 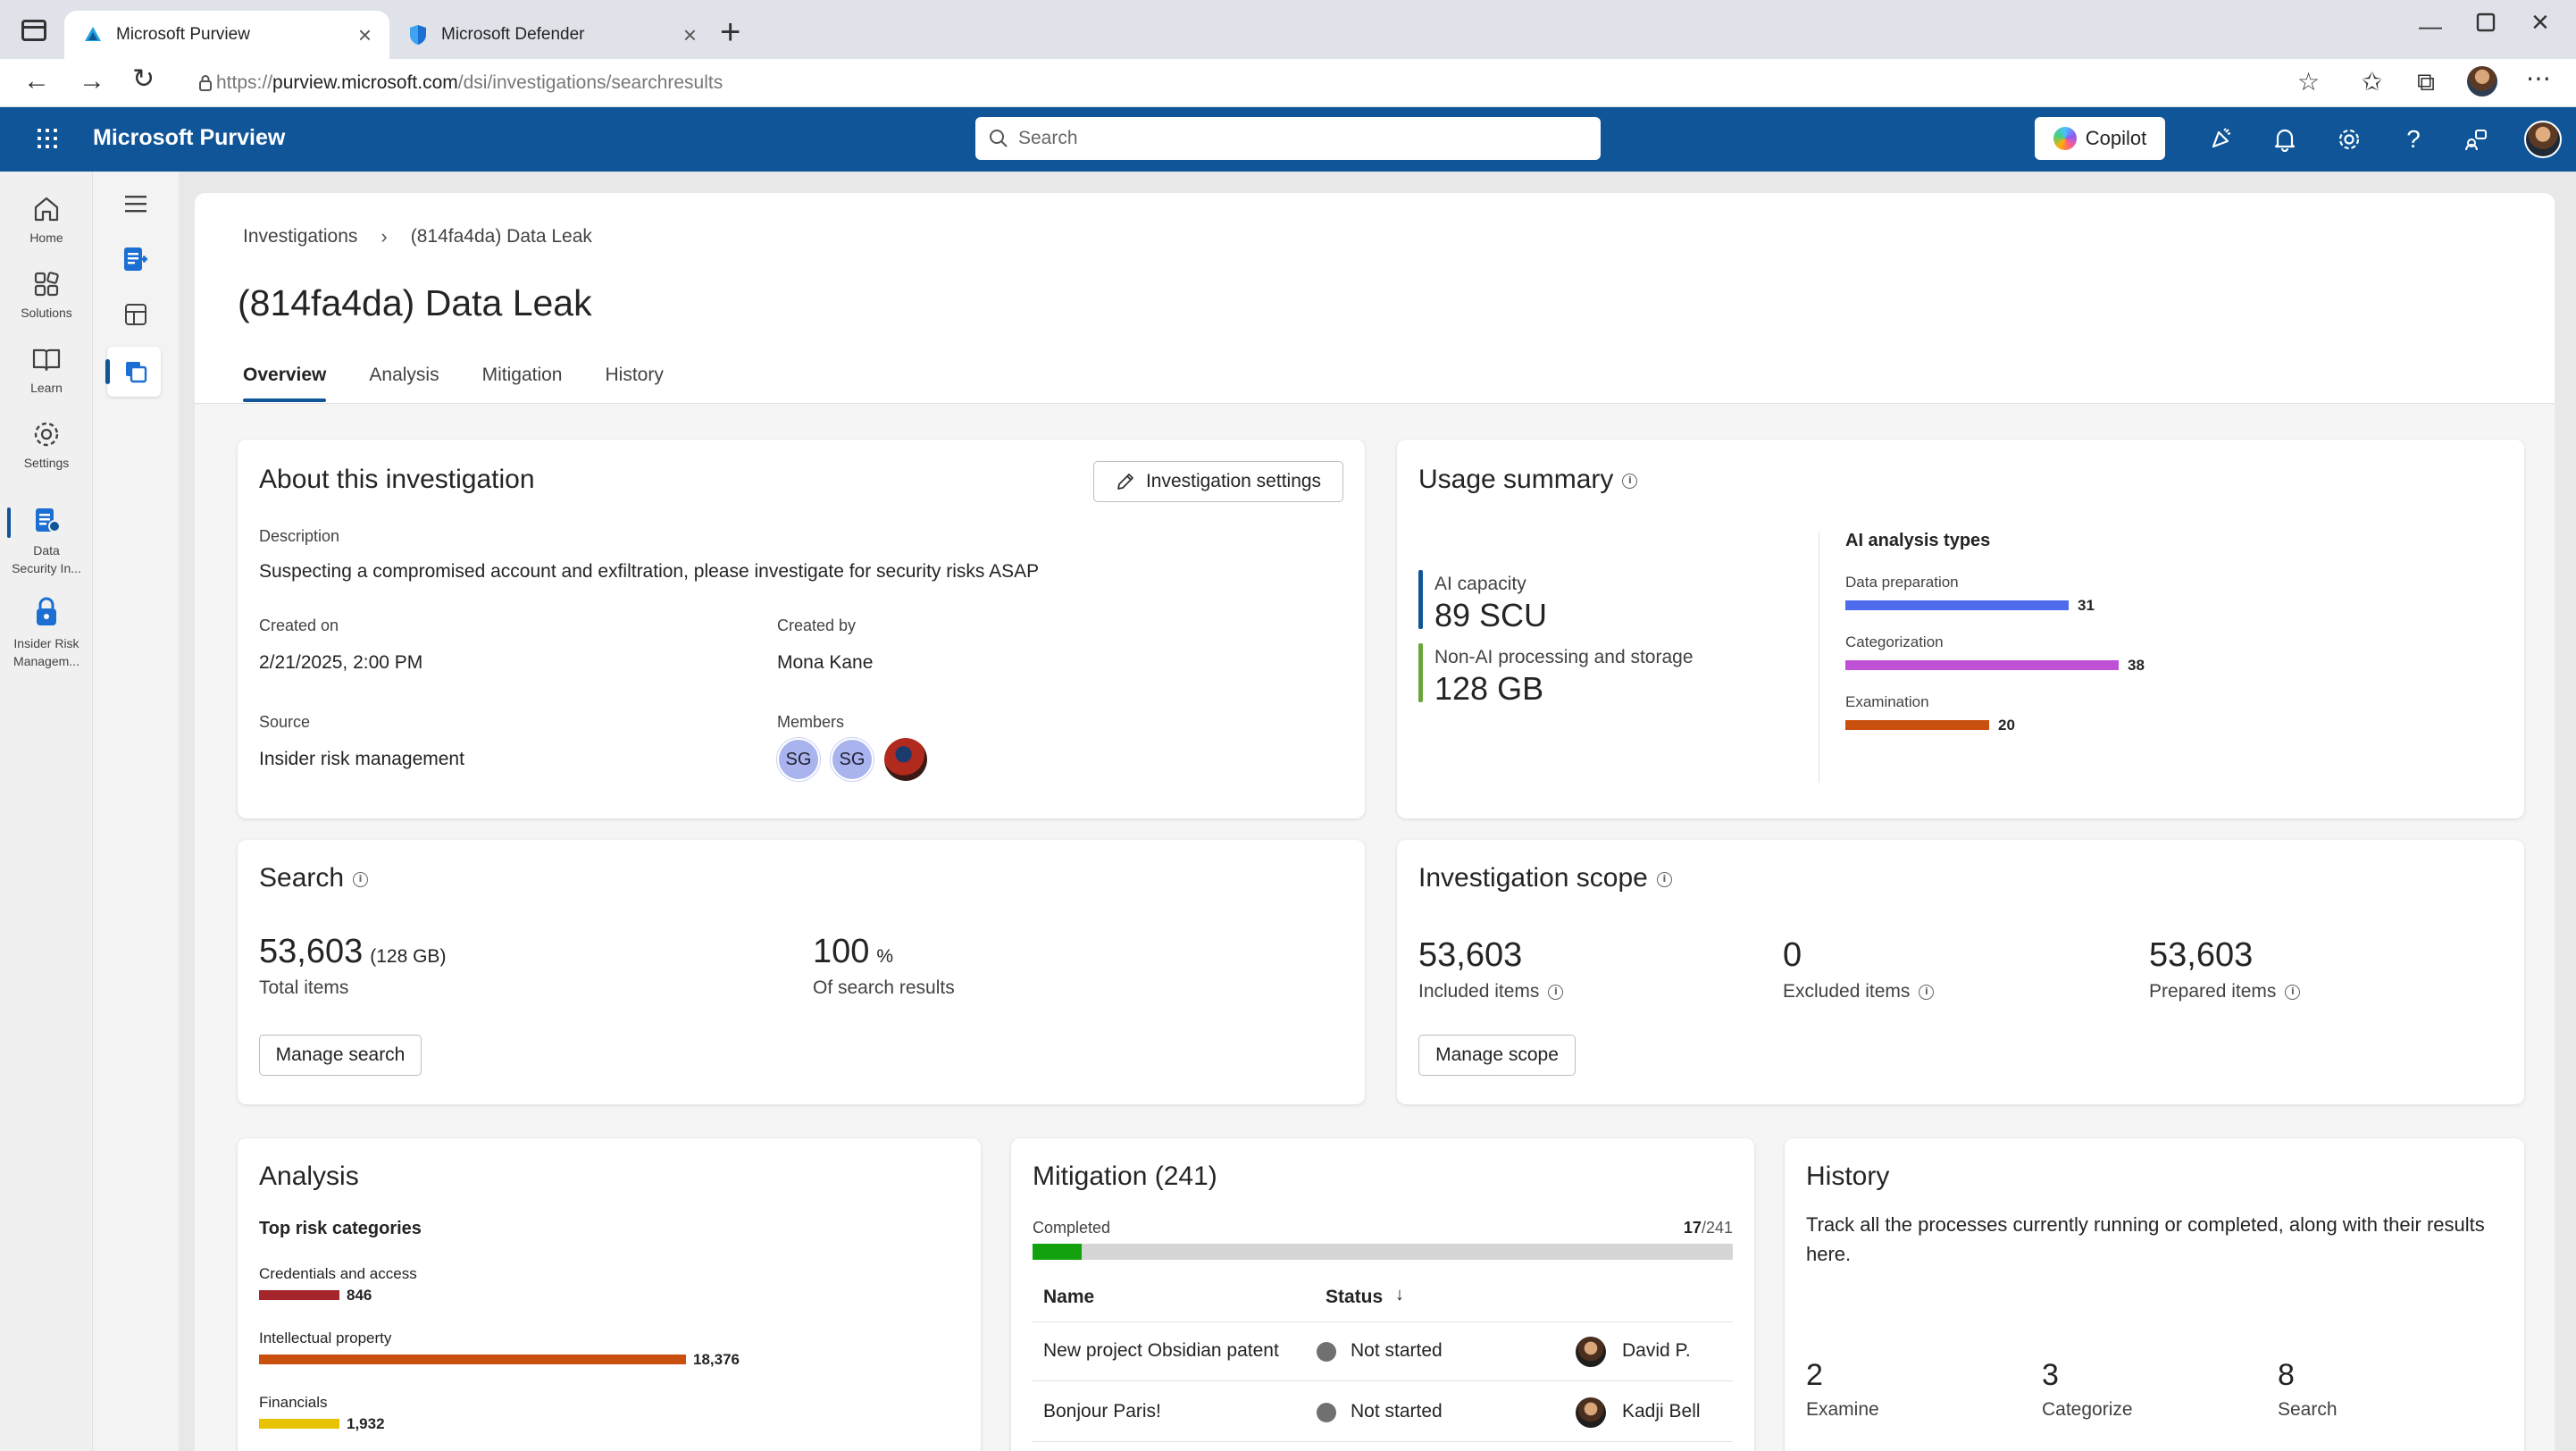 What do you see at coordinates (365, 82) in the screenshot?
I see `url-host: purview.microsoft.com` at bounding box center [365, 82].